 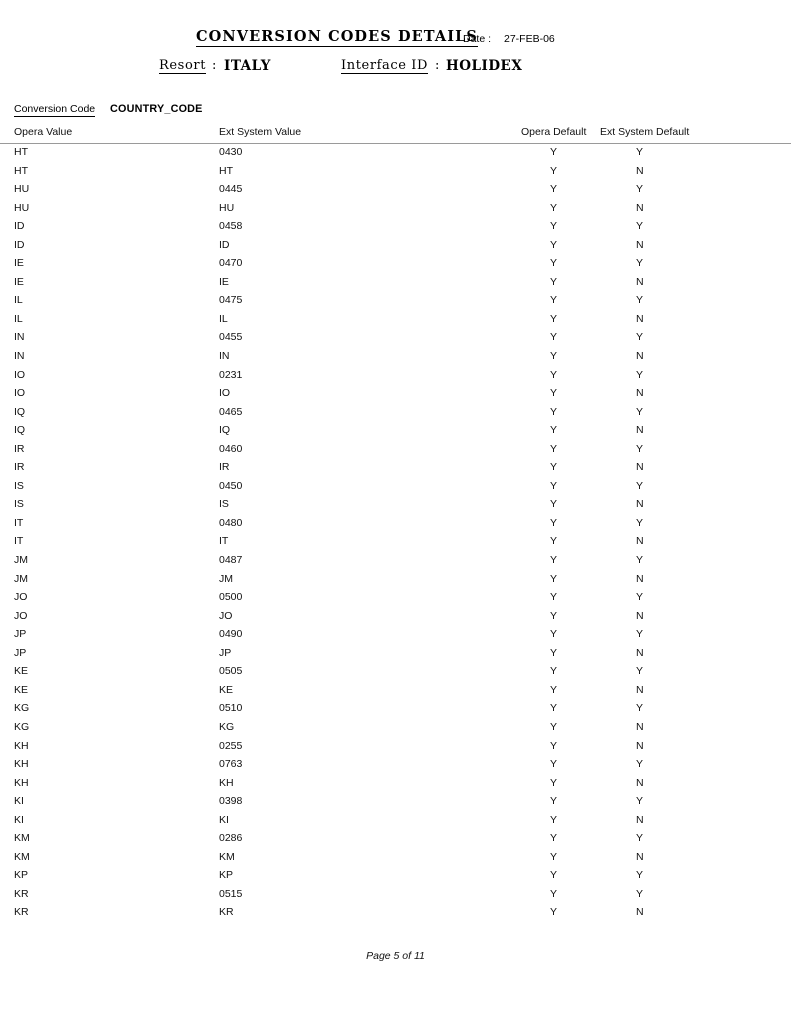 What do you see at coordinates (395, 229) in the screenshot?
I see `table-row: ID 0458 Y Y` at bounding box center [395, 229].